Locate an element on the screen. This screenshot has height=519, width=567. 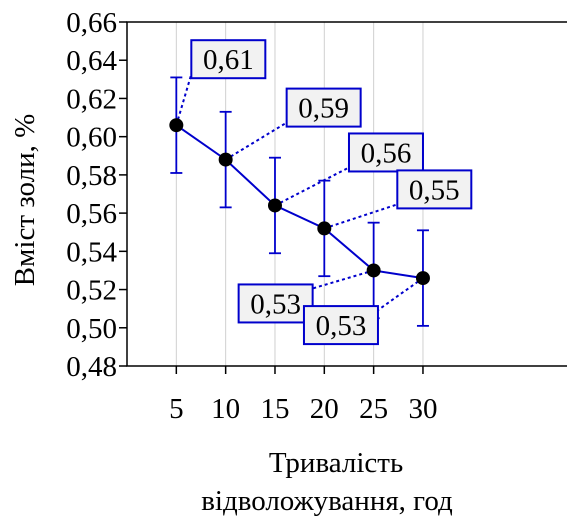
data-label: 0,55 is located at coordinates (434, 189).